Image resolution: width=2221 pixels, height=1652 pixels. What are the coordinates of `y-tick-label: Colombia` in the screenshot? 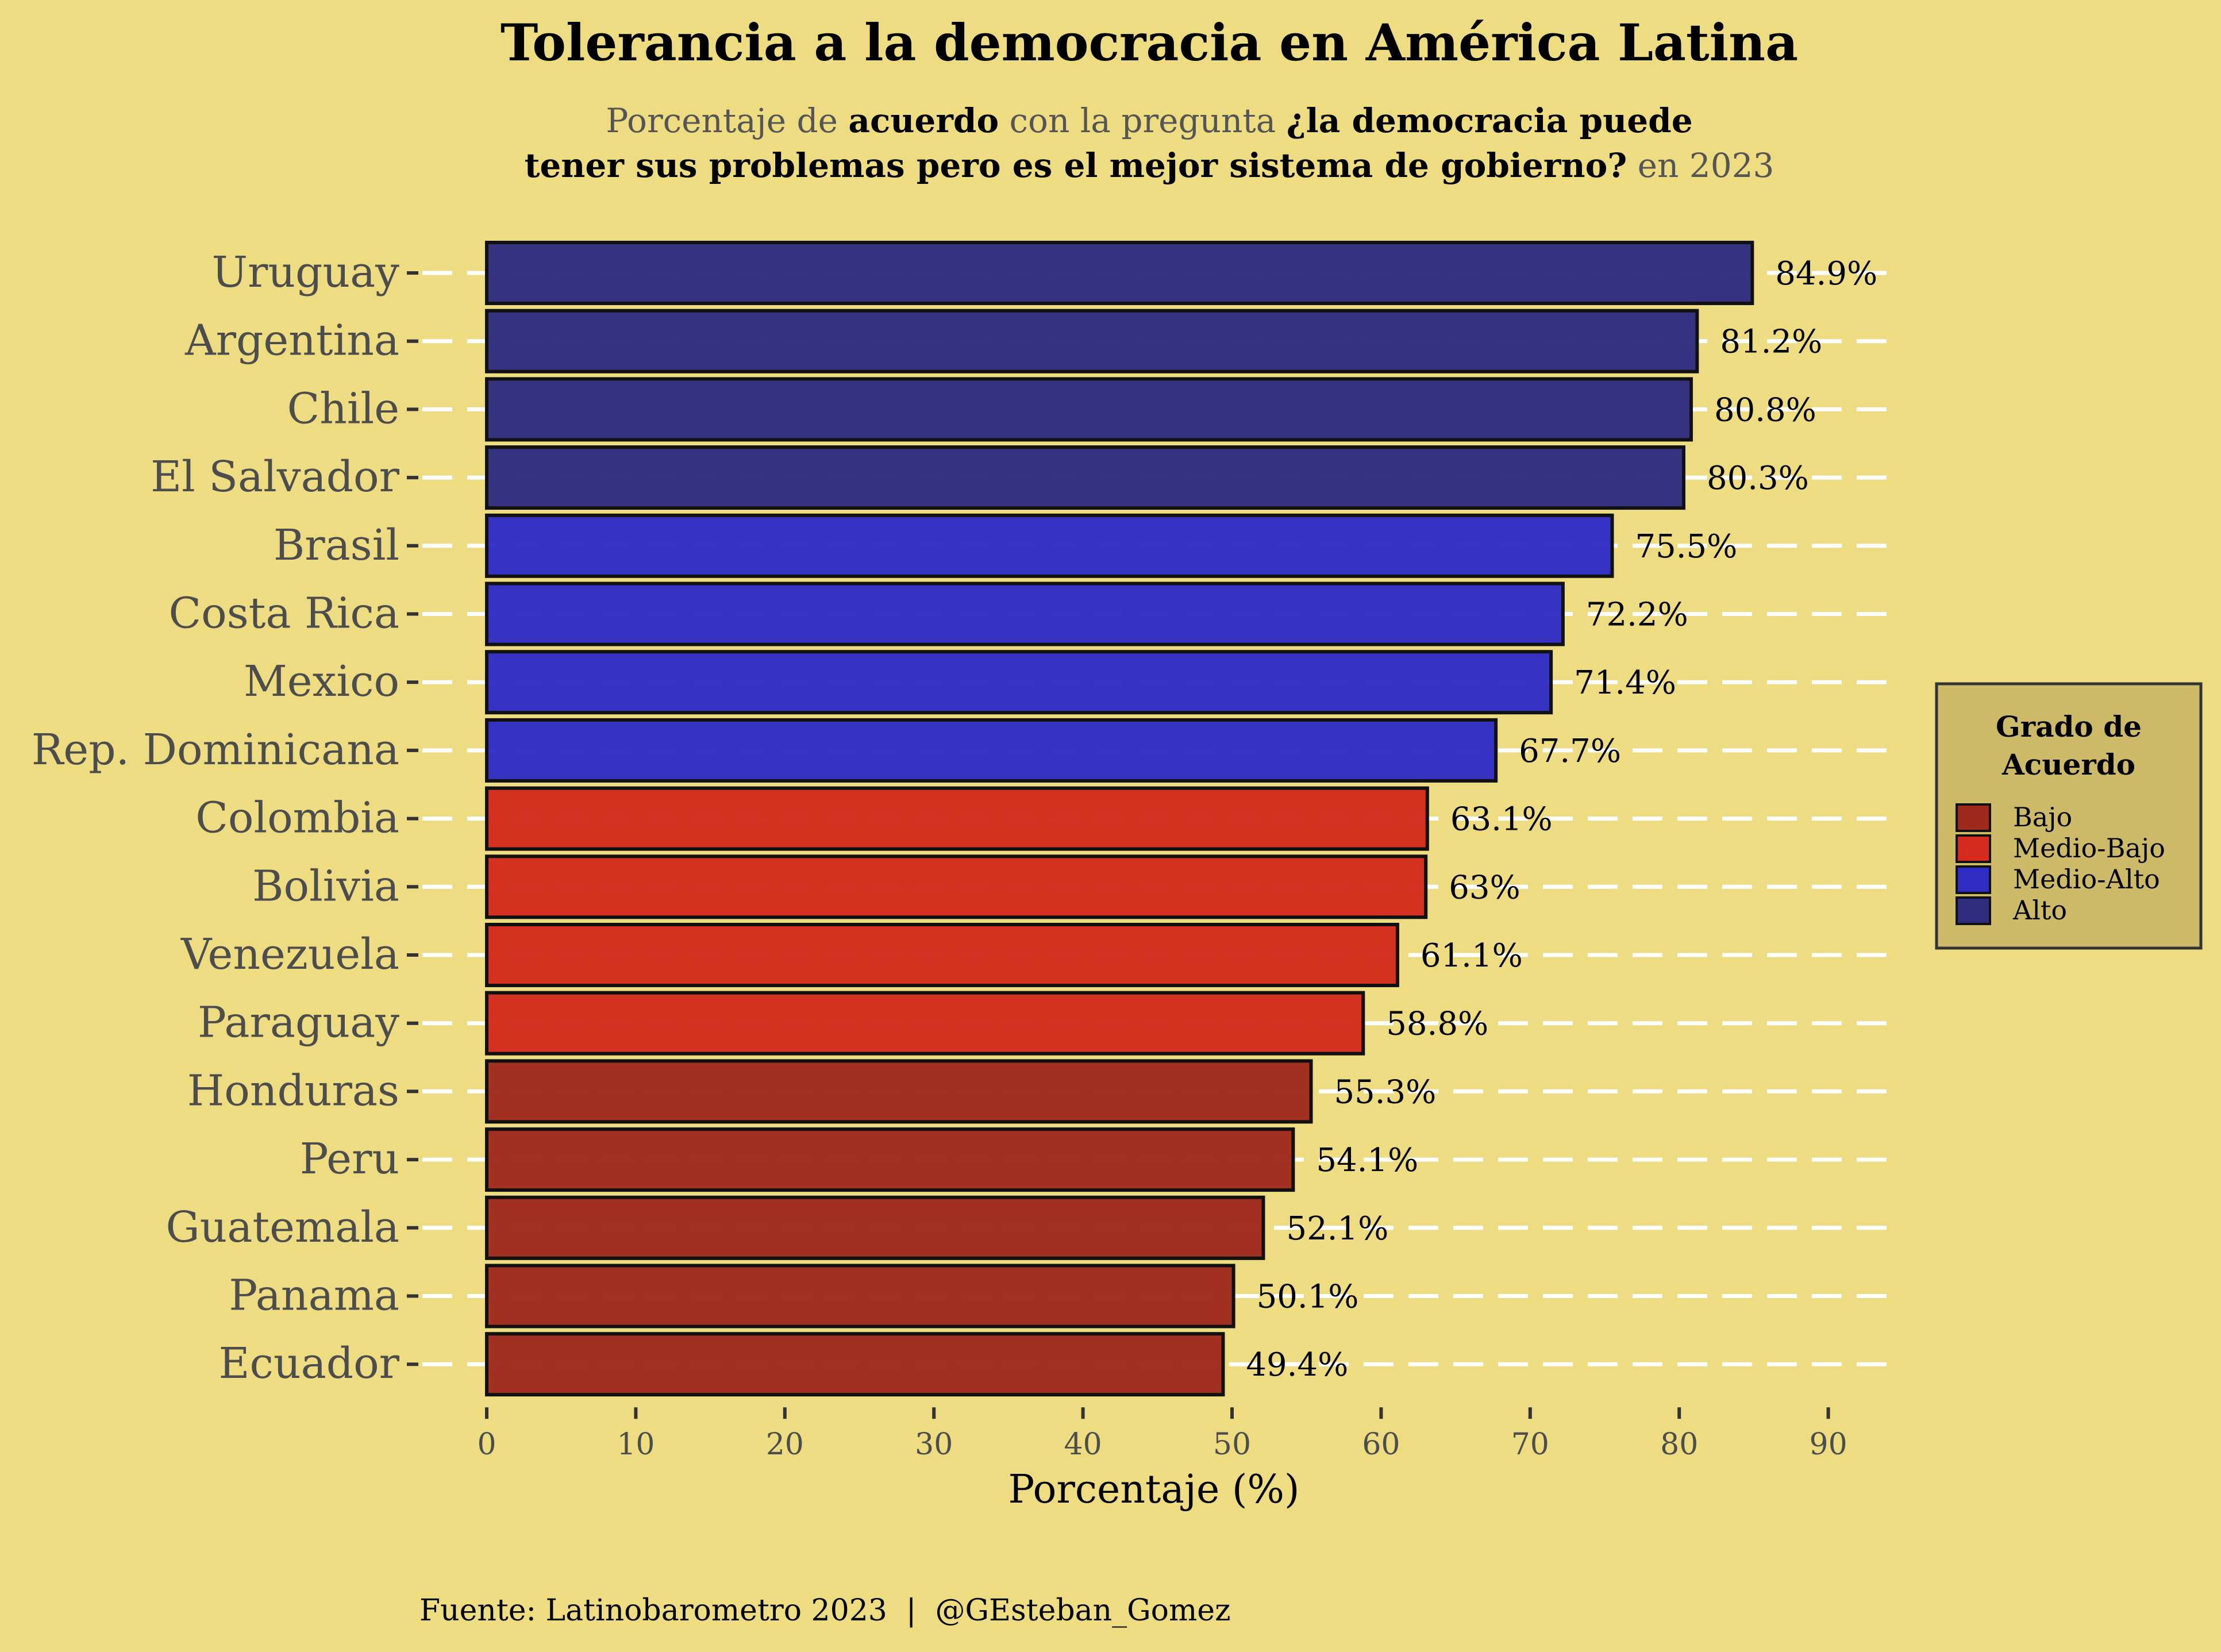 It's located at (297, 818).